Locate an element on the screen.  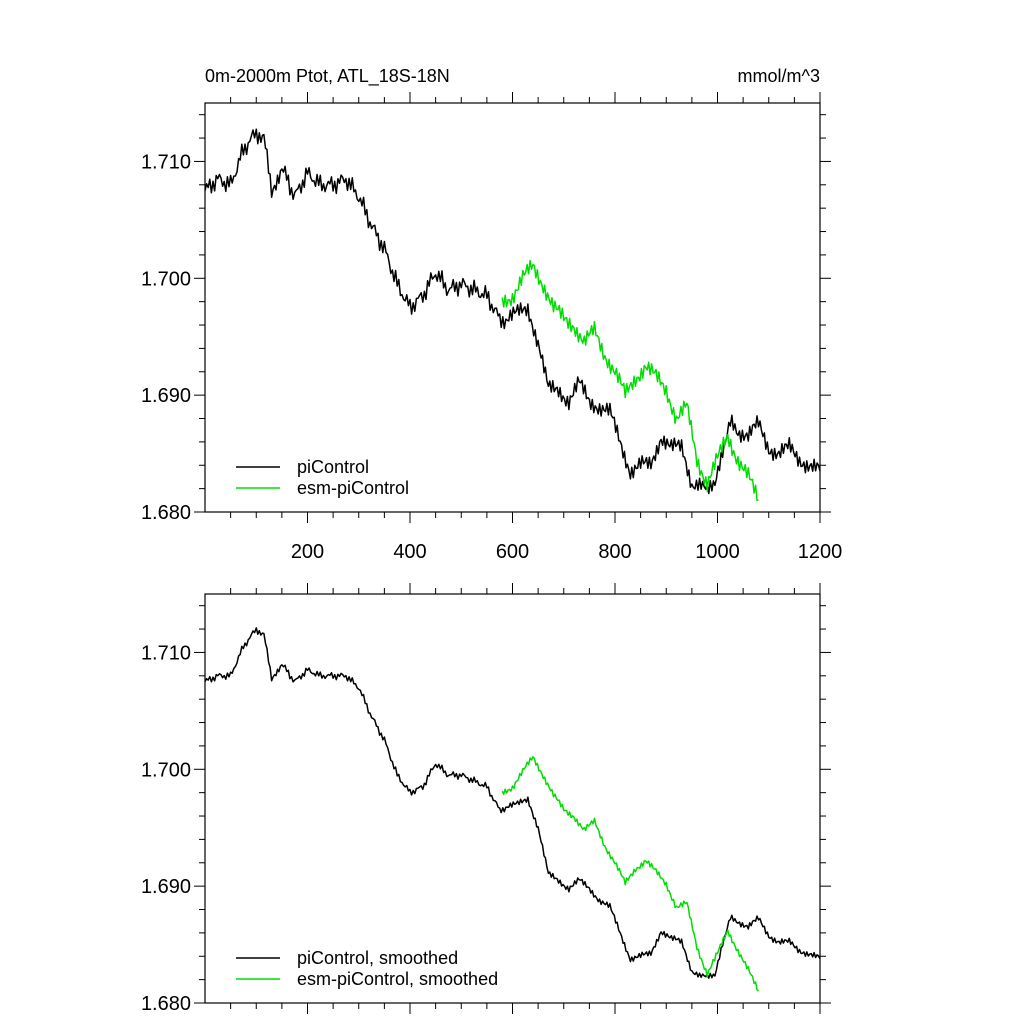
chart-units: mmol/m^3 is located at coordinates (779, 76).